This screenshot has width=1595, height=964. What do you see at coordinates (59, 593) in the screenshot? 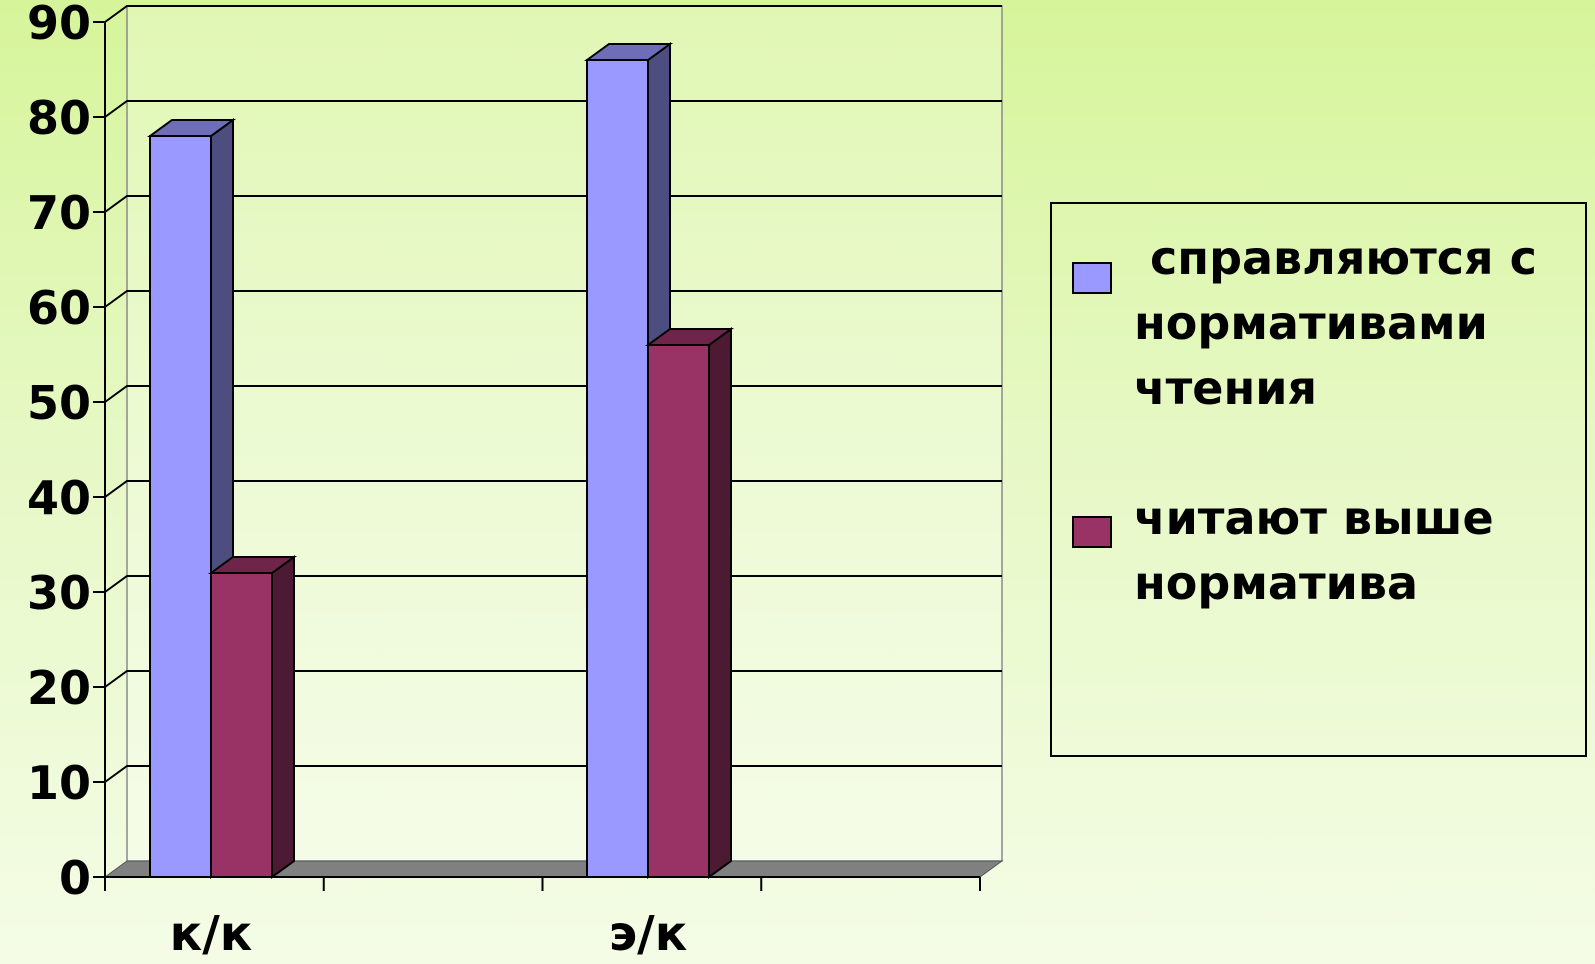
I see `y-tick-label: 30` at bounding box center [59, 593].